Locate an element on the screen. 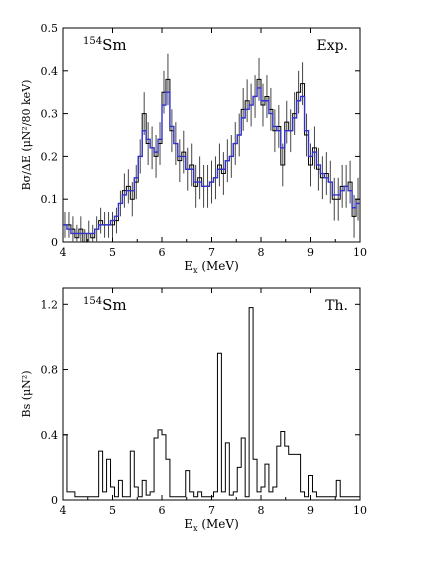 This screenshot has width=436, height=564. mass-number-bottom: 154 is located at coordinates (92, 301).